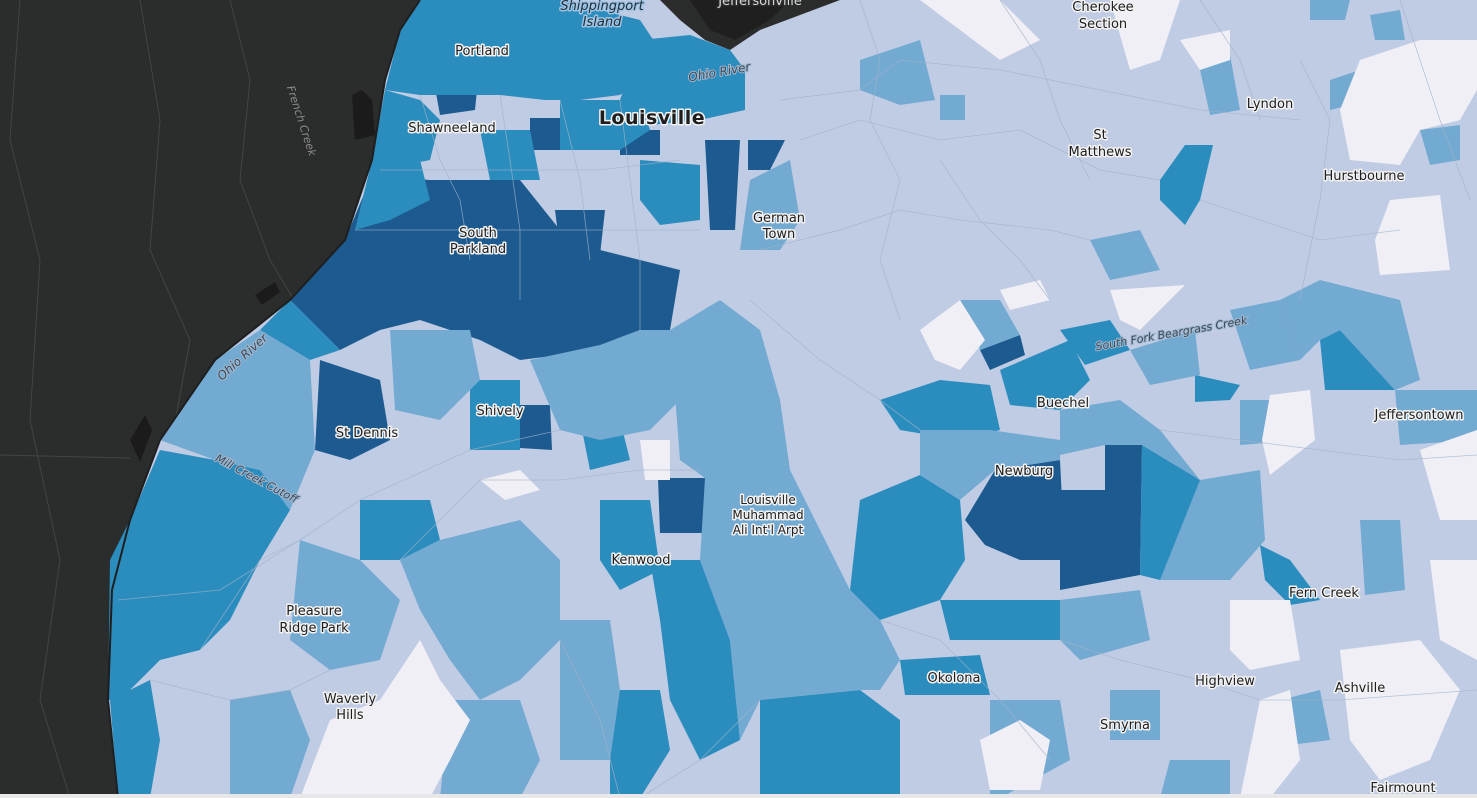 The height and width of the screenshot is (798, 1477). I want to click on label-newburg: Newburg, so click(1024, 471).